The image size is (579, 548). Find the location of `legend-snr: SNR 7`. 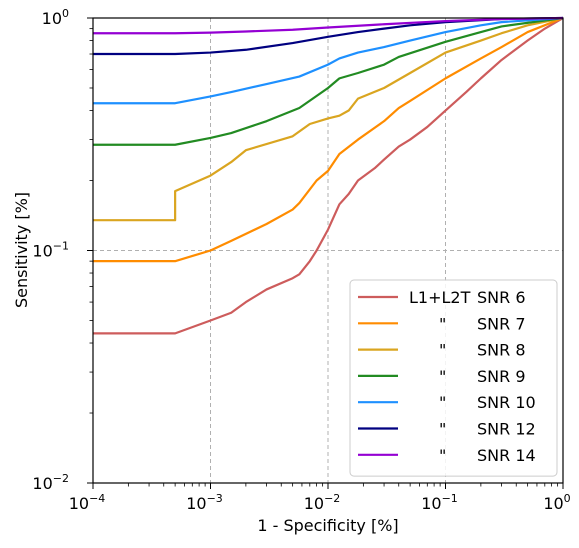

legend-snr: SNR 7 is located at coordinates (501, 323).